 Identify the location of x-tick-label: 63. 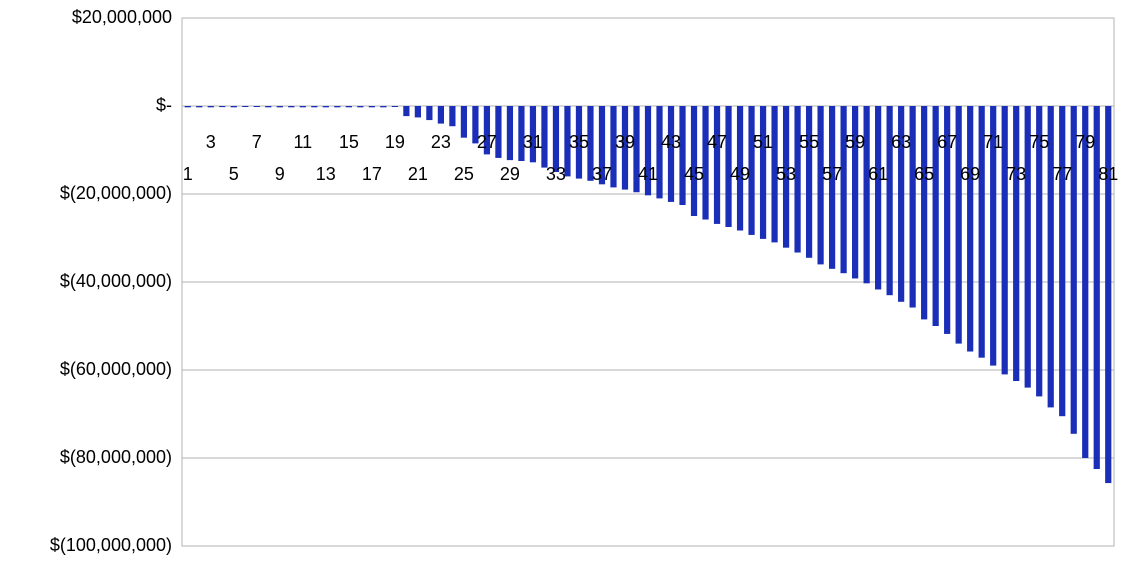
(901, 142).